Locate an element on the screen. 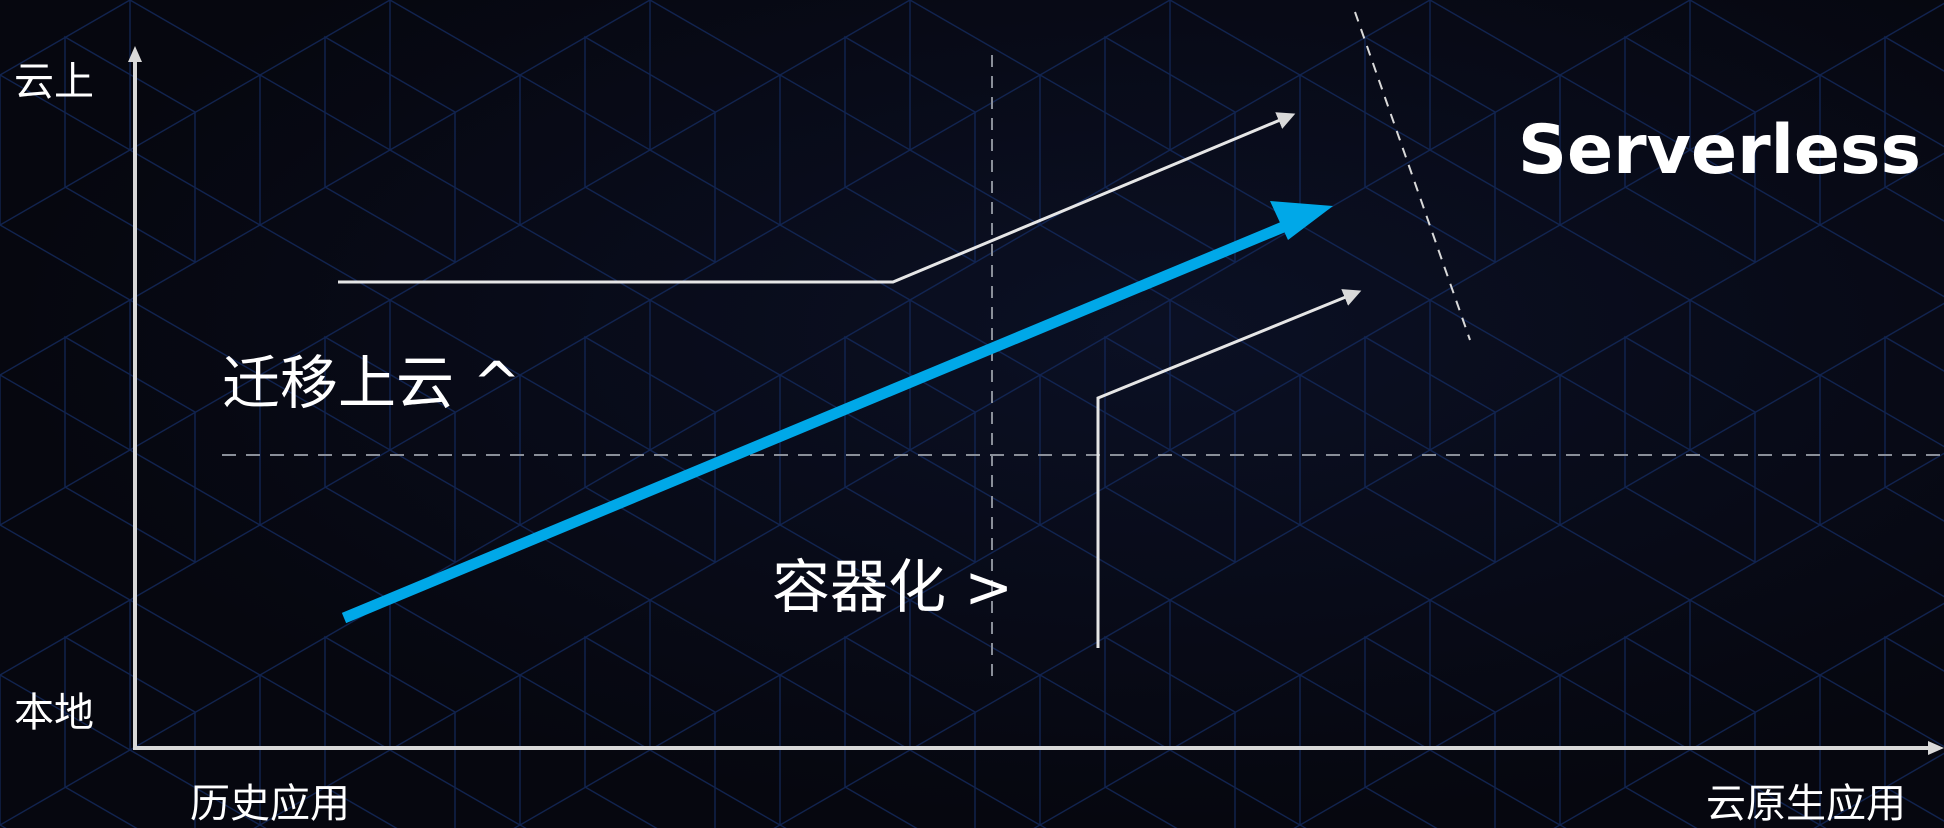 The width and height of the screenshot is (1944, 828). x-axis-right-label: 云原生应用 is located at coordinates (1806, 804).